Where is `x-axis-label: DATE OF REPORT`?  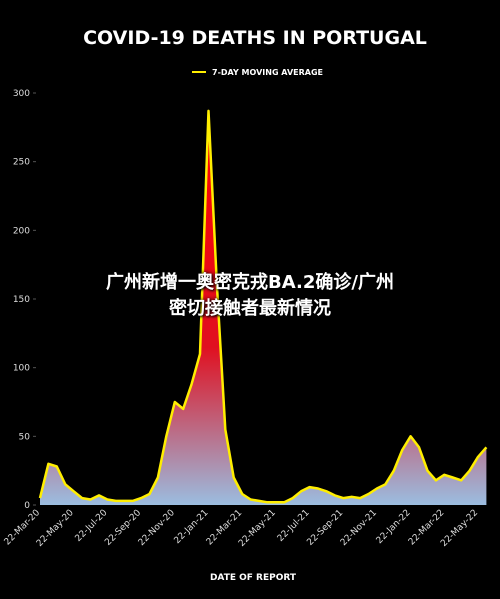 x-axis-label: DATE OF REPORT is located at coordinates (253, 578).